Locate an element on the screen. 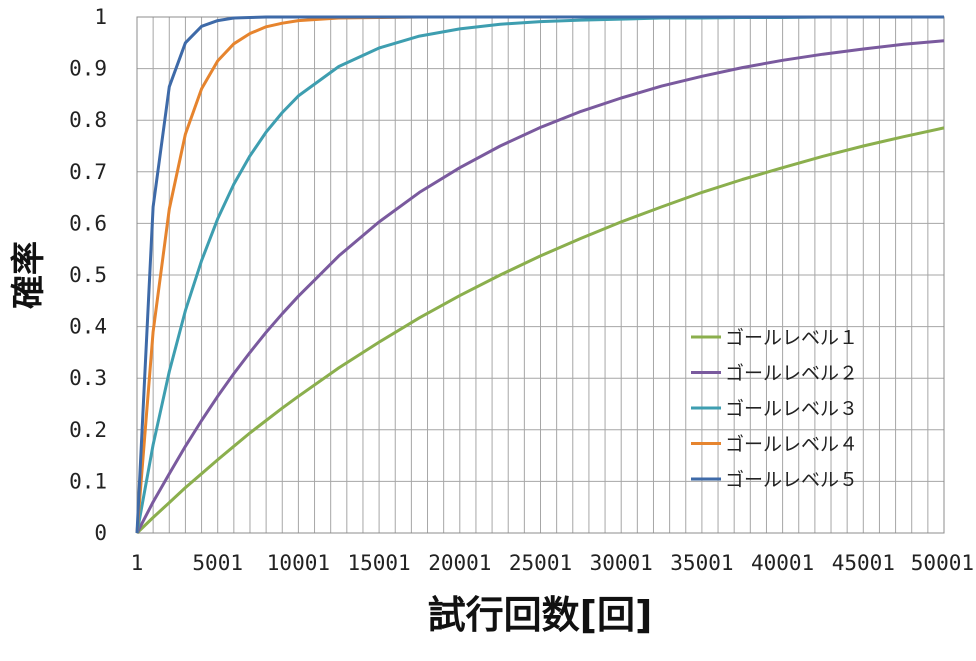 The image size is (976, 661). x-tick-label: 25001 is located at coordinates (540, 563).